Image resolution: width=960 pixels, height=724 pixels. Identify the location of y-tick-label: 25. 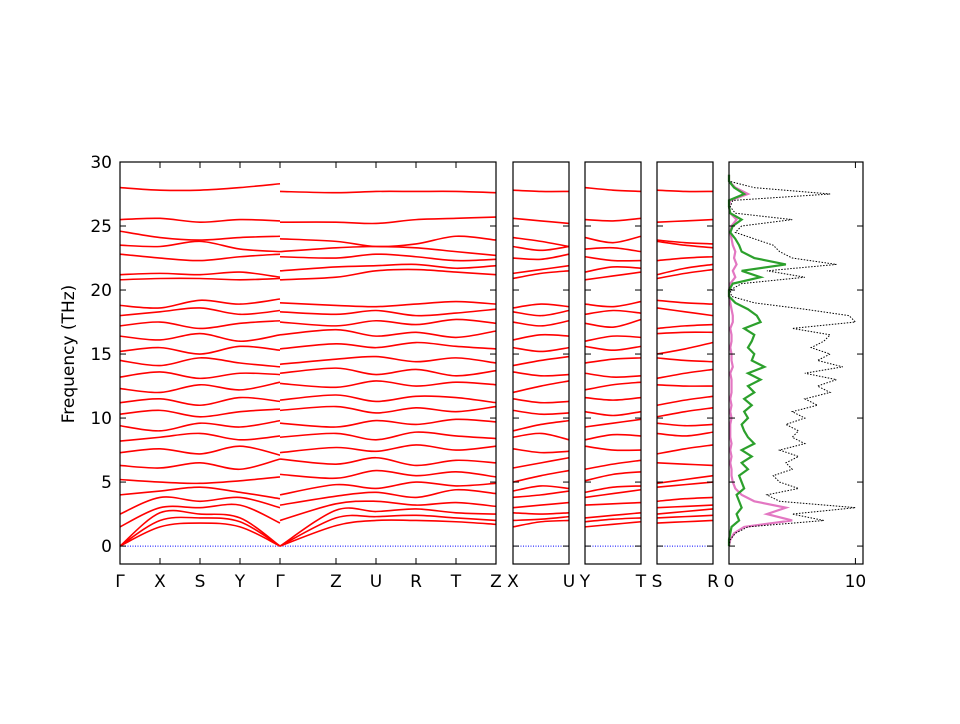
(101, 227).